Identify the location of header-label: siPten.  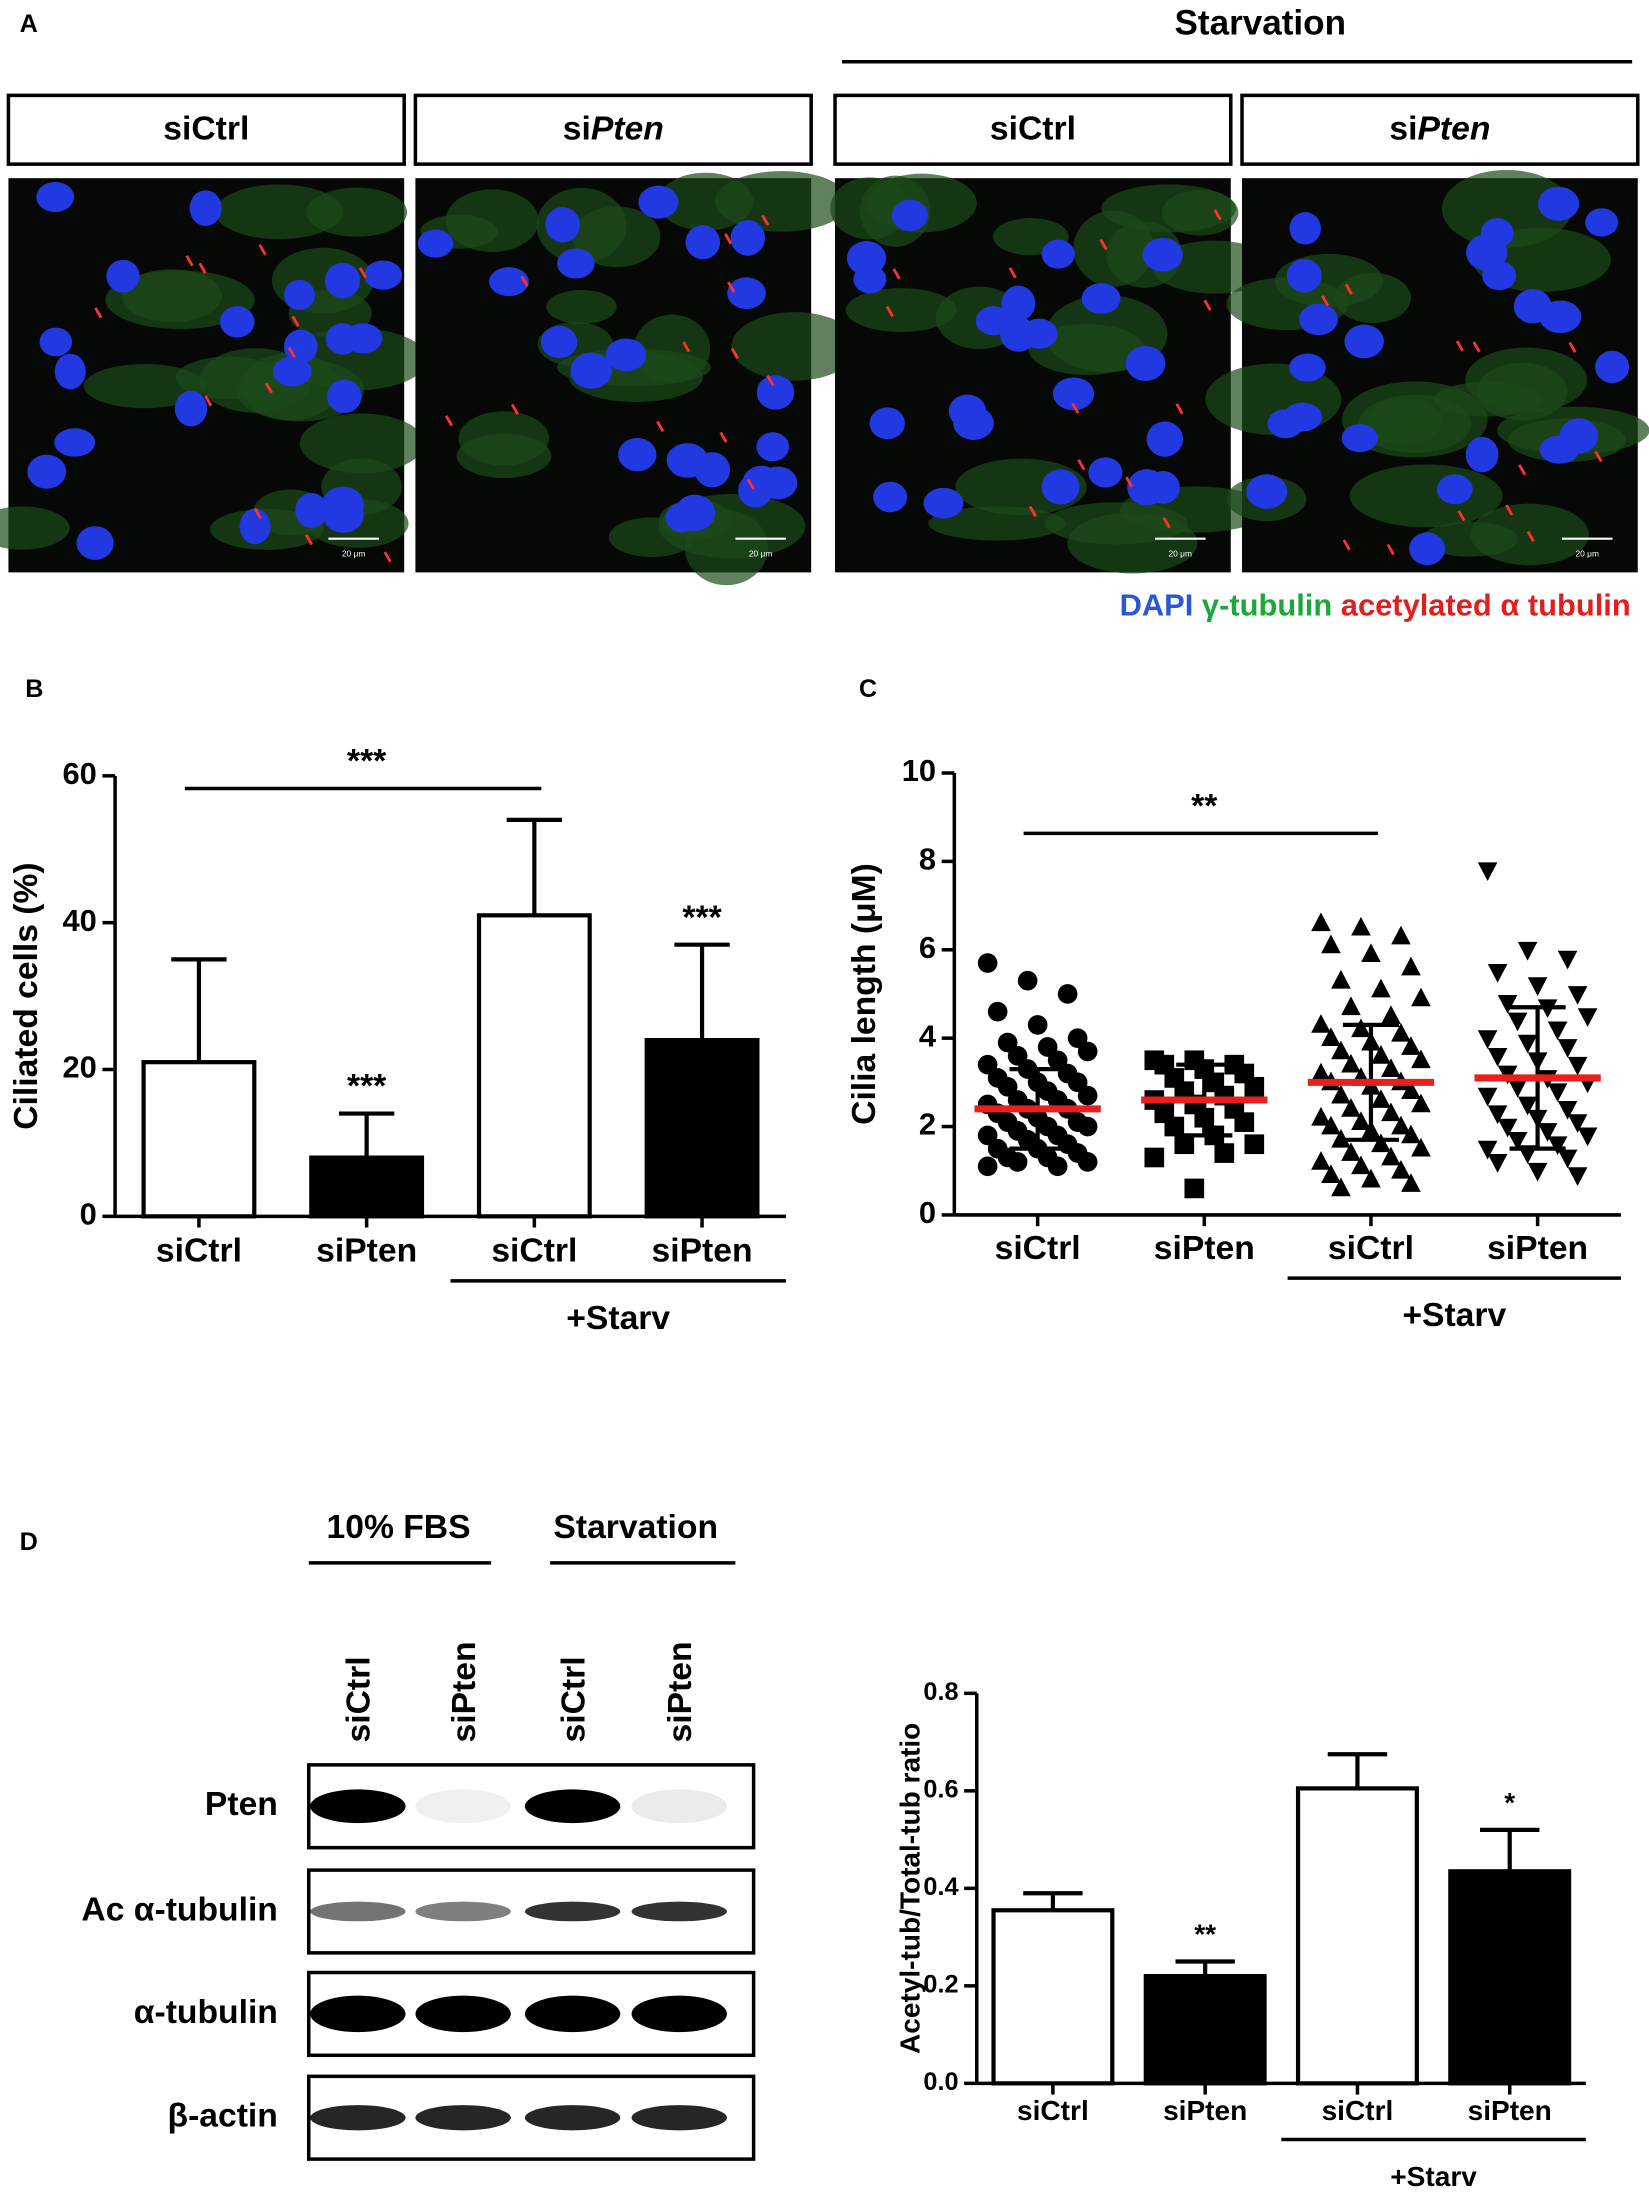
(1439, 128).